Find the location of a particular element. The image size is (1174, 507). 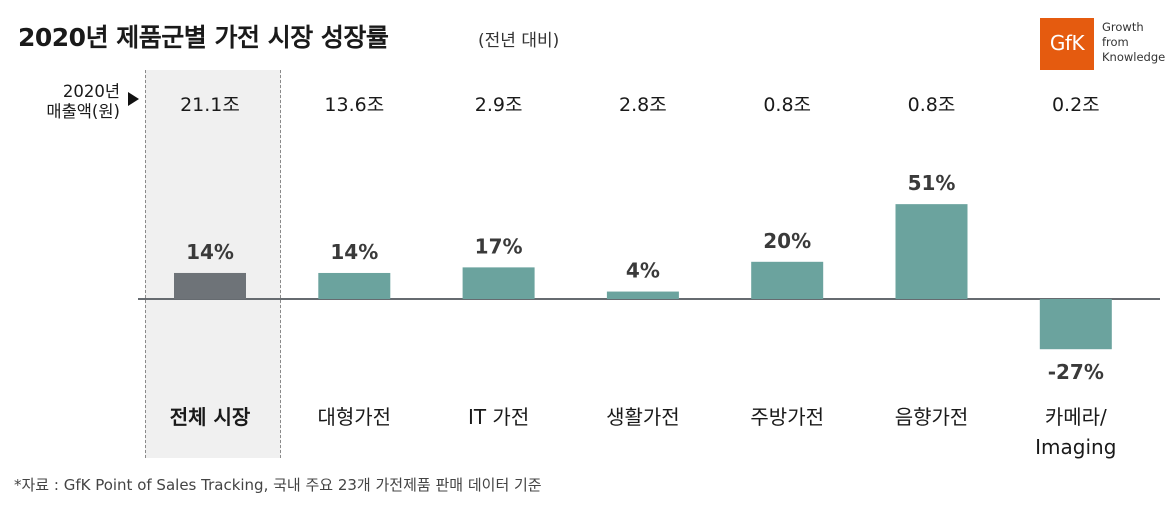

category-label-3: 생활가전 is located at coordinates (643, 417).